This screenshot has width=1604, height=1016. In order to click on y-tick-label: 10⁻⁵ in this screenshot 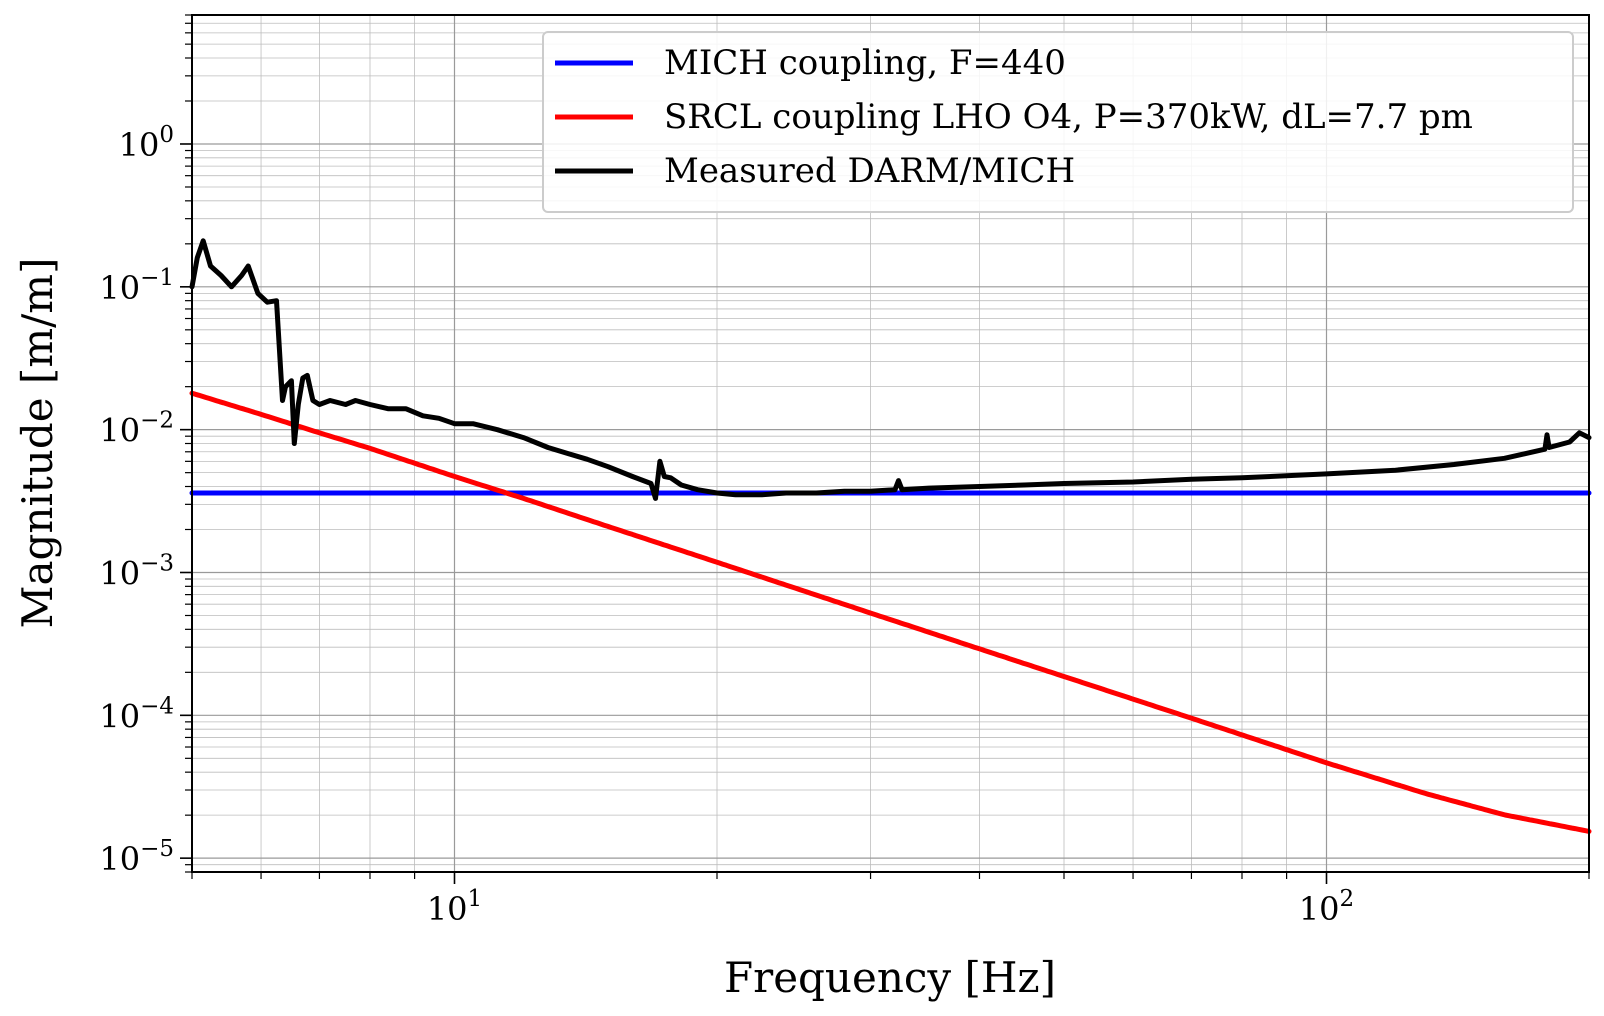, I will do `click(136, 857)`.